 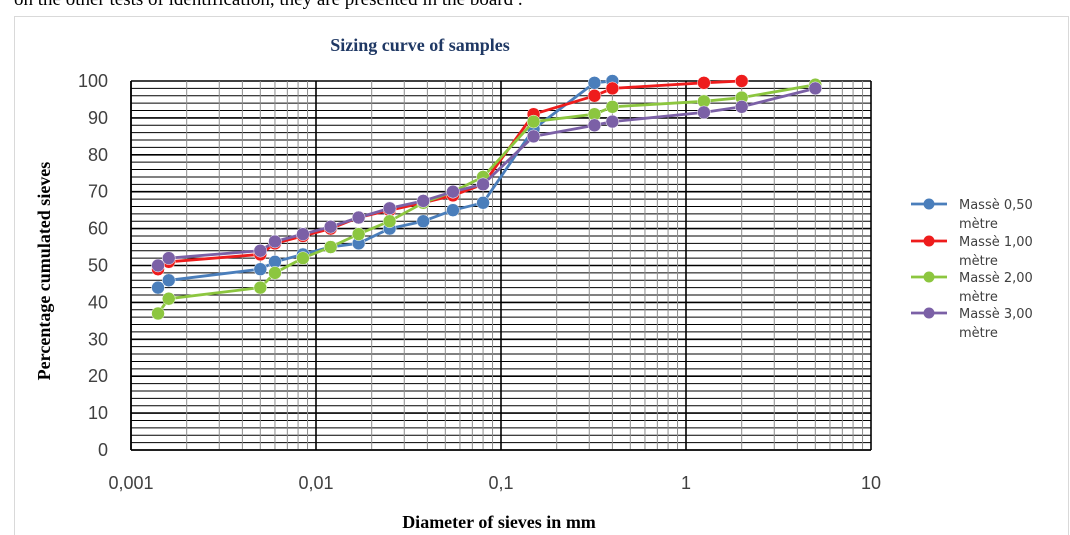 I want to click on x-tick-label: 1, so click(x=686, y=483).